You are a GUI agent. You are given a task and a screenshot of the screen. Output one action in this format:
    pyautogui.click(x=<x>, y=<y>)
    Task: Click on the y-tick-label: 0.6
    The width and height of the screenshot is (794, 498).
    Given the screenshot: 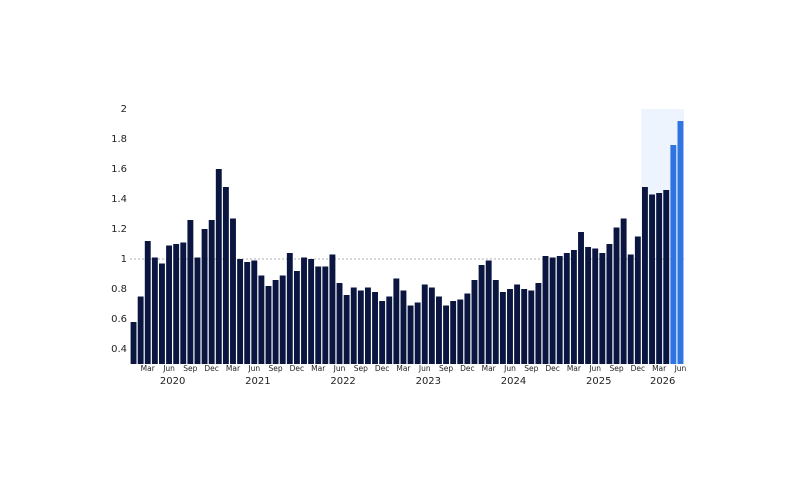 What is the action you would take?
    pyautogui.click(x=119, y=319)
    